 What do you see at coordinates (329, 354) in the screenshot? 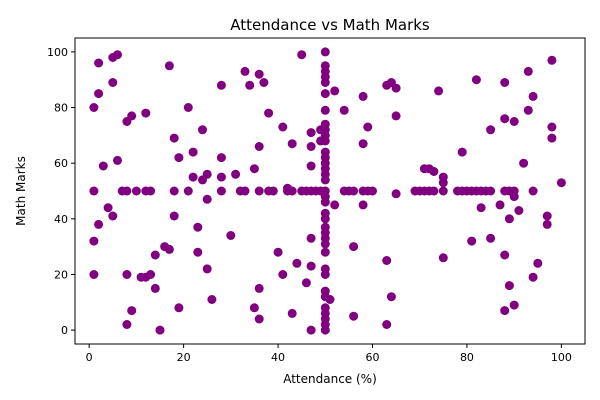
I see `x-axis-ticks: 0 20 40 60 80 100` at bounding box center [329, 354].